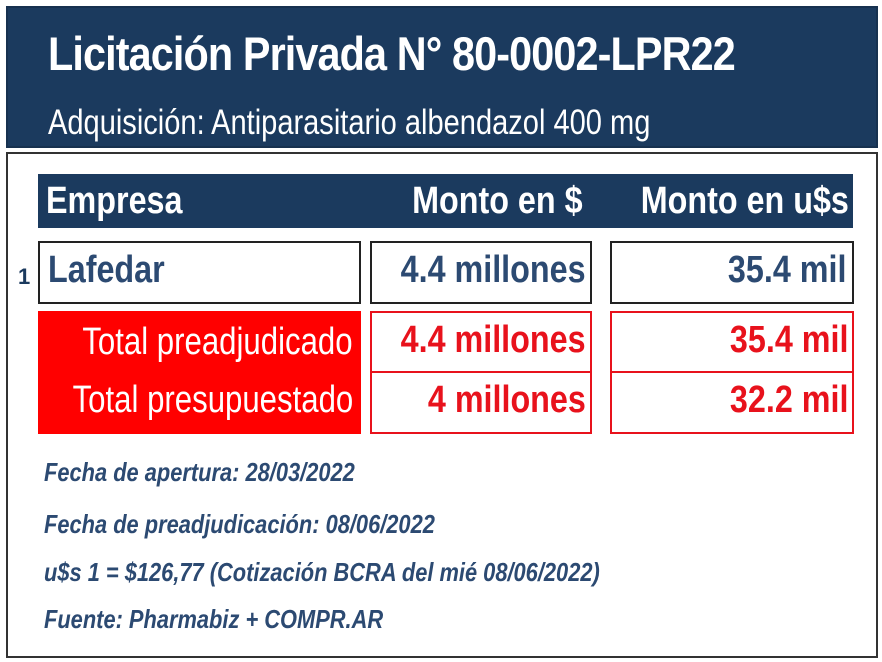  What do you see at coordinates (788, 400) in the screenshot?
I see `total-presupuestado-usd: 32.2 mil` at bounding box center [788, 400].